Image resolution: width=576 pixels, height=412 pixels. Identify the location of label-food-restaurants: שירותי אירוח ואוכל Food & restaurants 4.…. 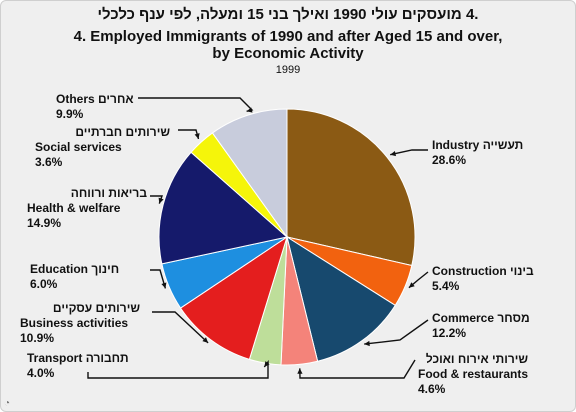
(473, 374).